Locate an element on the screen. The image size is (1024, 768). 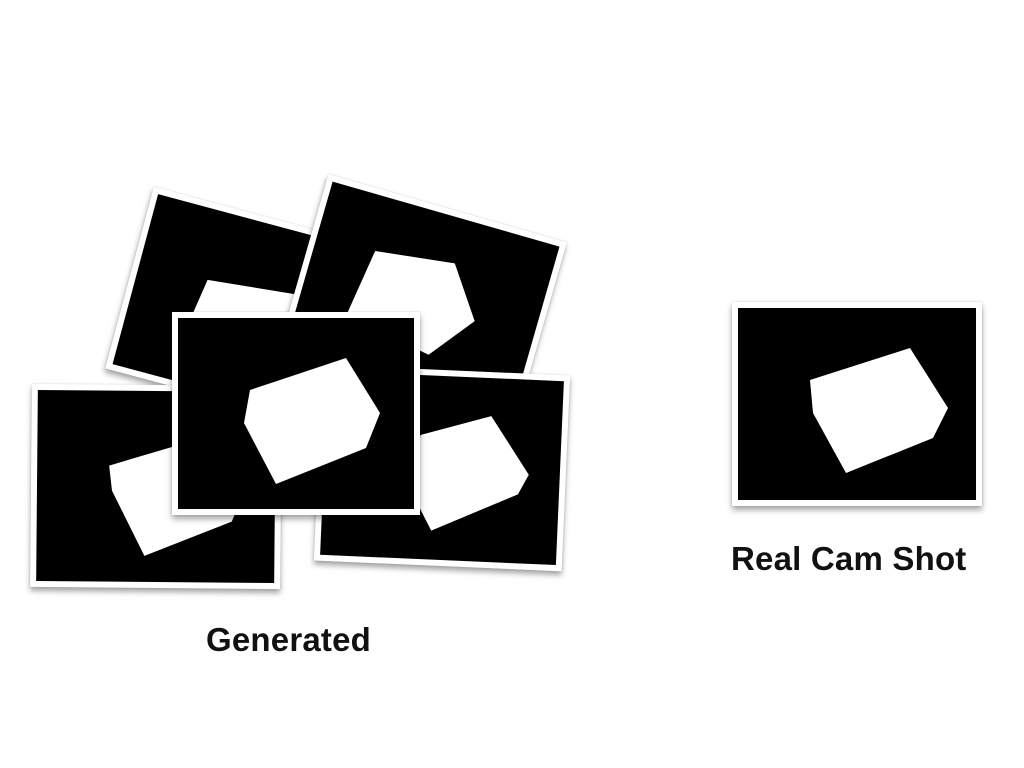
real-cam-photo is located at coordinates (857, 404).